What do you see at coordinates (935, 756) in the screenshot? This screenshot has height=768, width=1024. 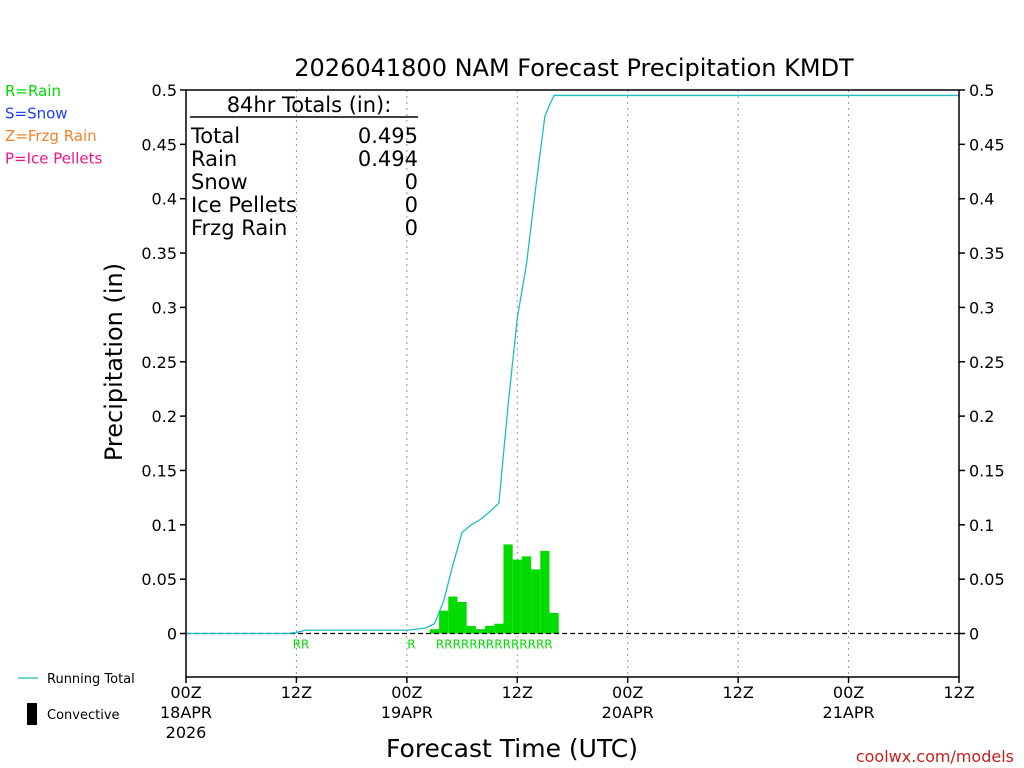 I see `watermark: coolwx.com/models` at bounding box center [935, 756].